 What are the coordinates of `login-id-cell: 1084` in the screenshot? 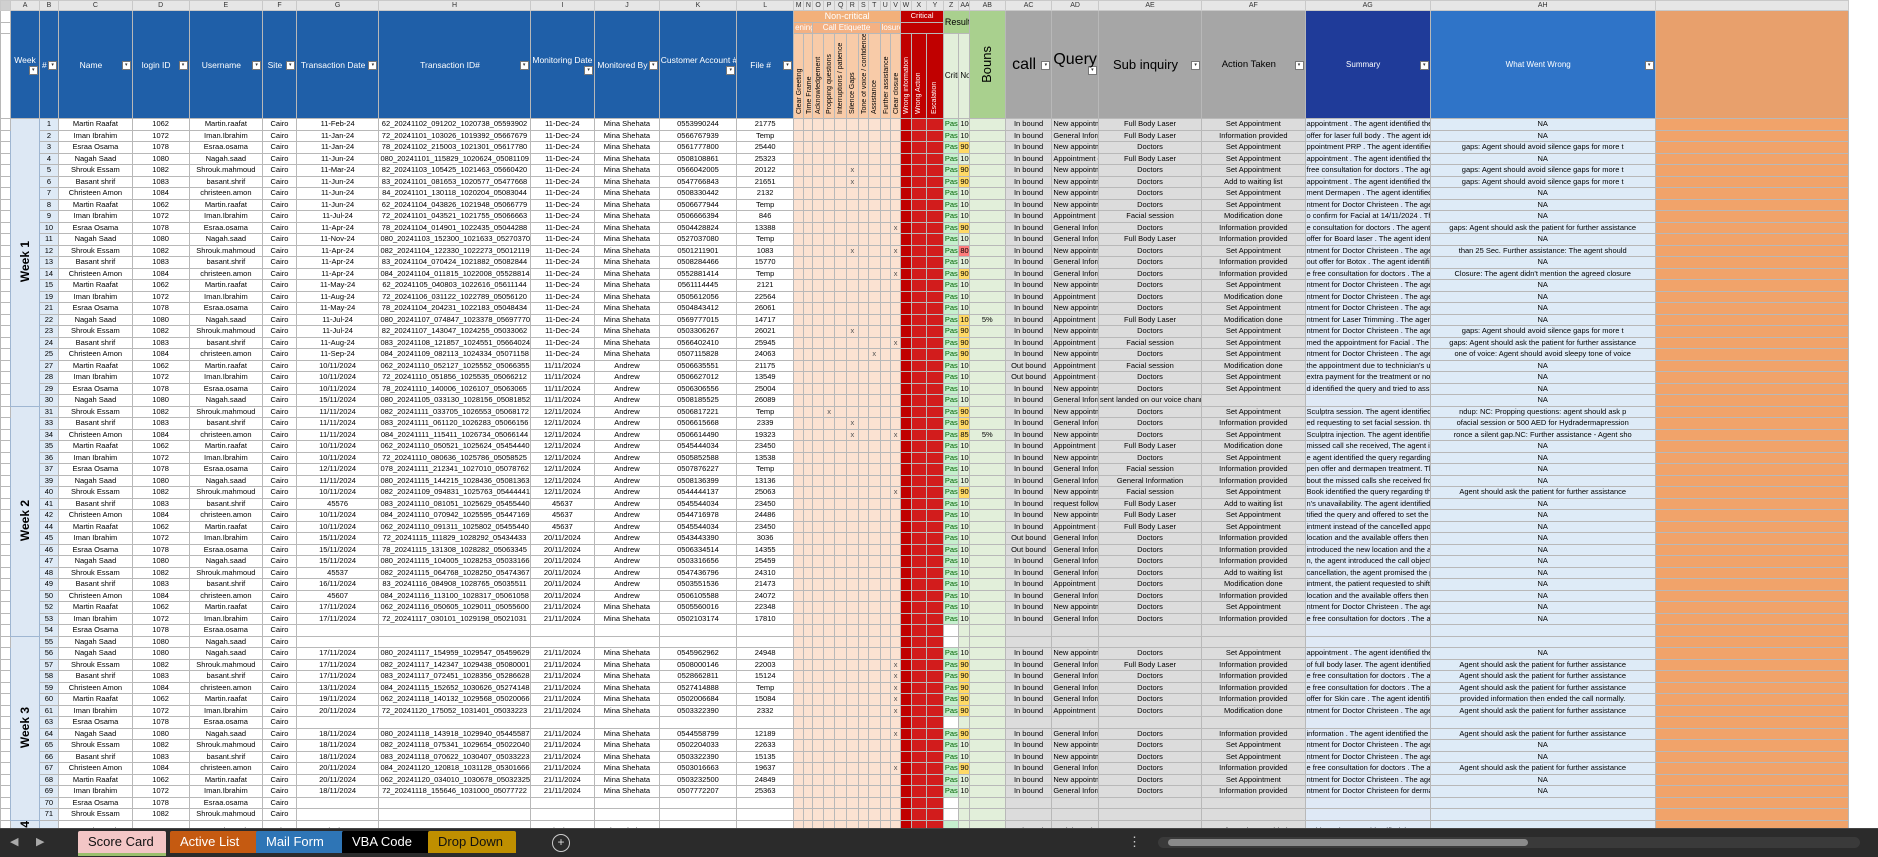 It's located at (160, 193).